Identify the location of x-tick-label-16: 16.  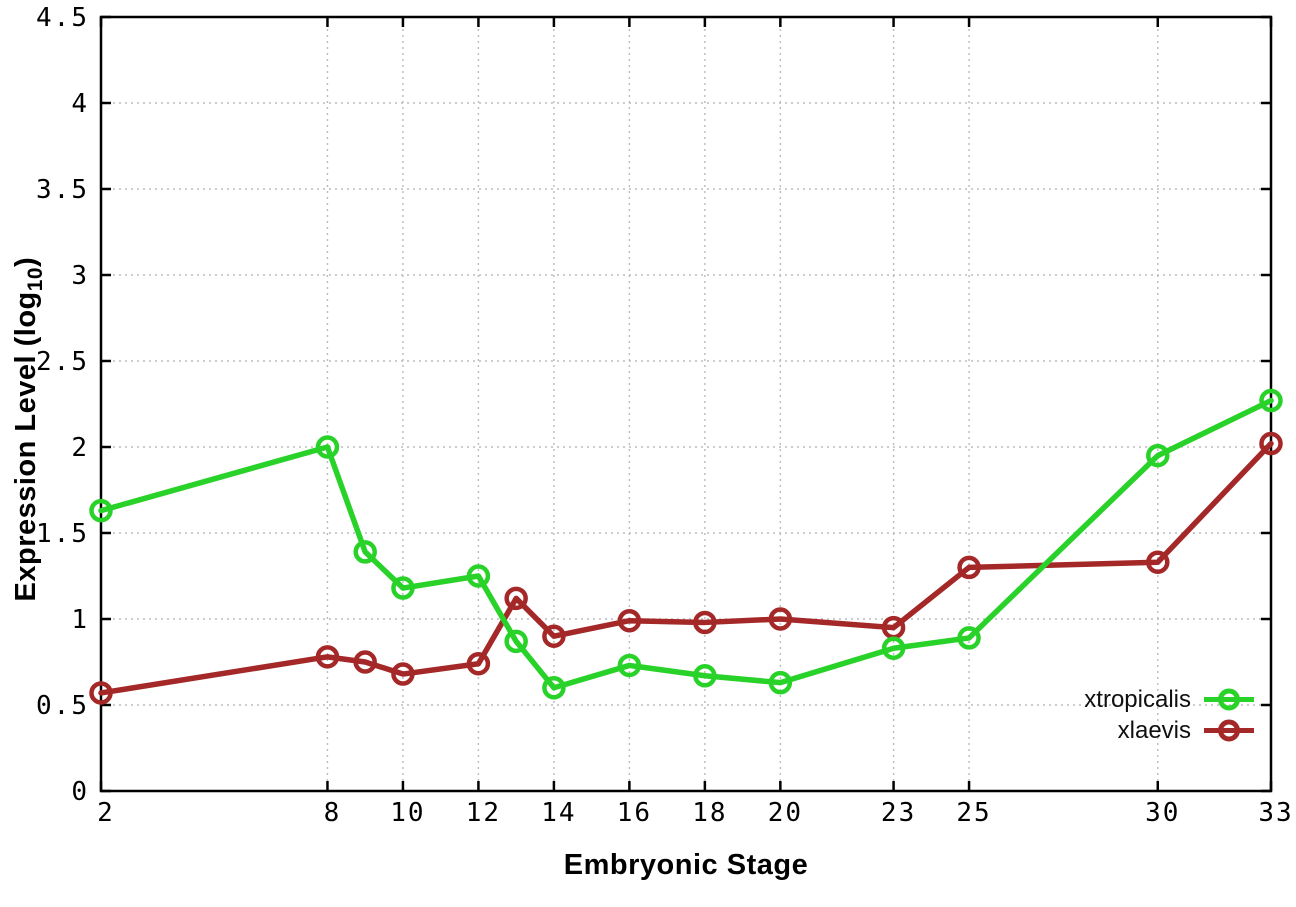
(634, 813).